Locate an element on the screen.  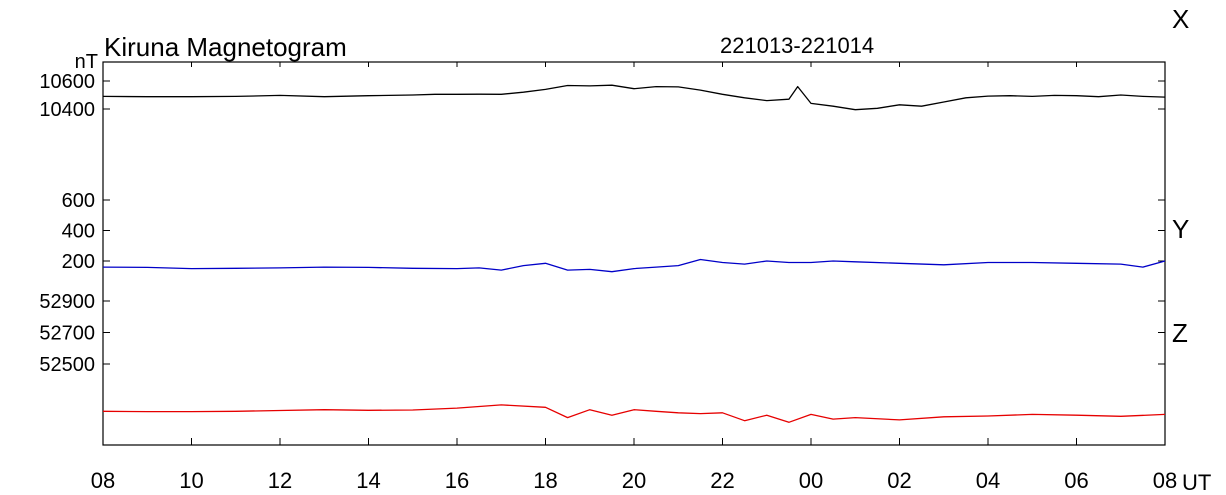
y-tick-label: 600 is located at coordinates (78, 201).